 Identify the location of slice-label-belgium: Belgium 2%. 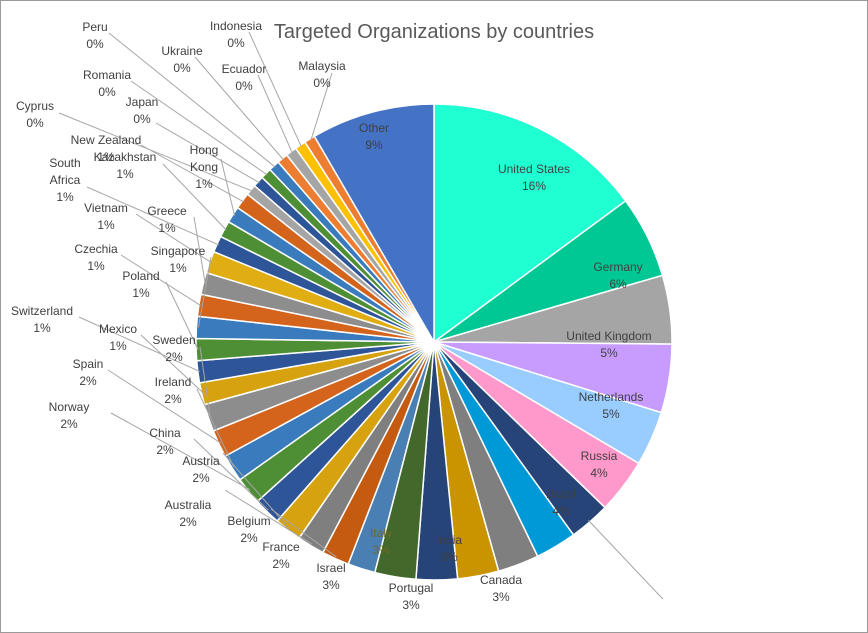
(248, 529).